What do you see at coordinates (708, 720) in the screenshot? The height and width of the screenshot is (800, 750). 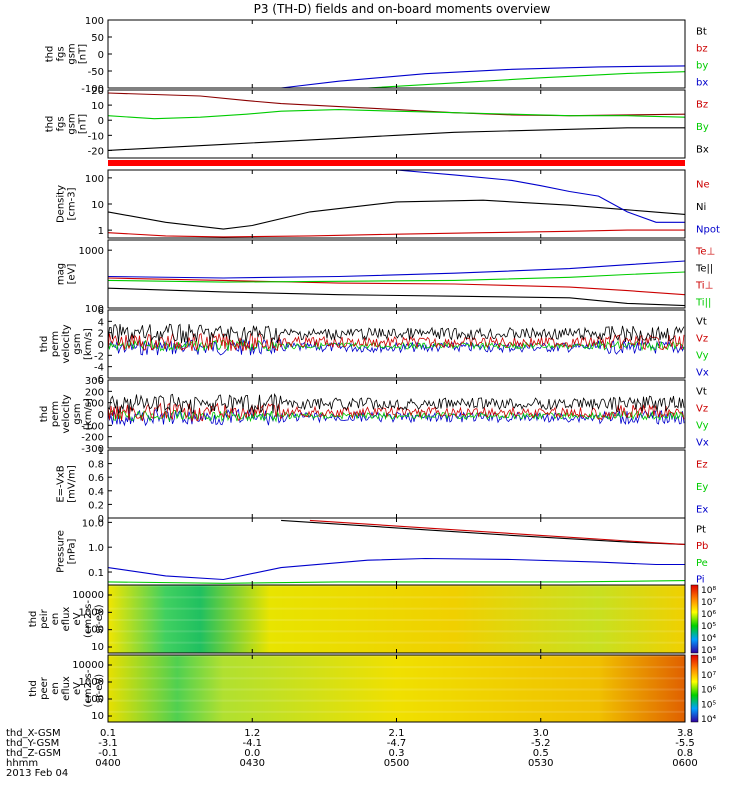 I see `colorbar-label: 10⁴` at bounding box center [708, 720].